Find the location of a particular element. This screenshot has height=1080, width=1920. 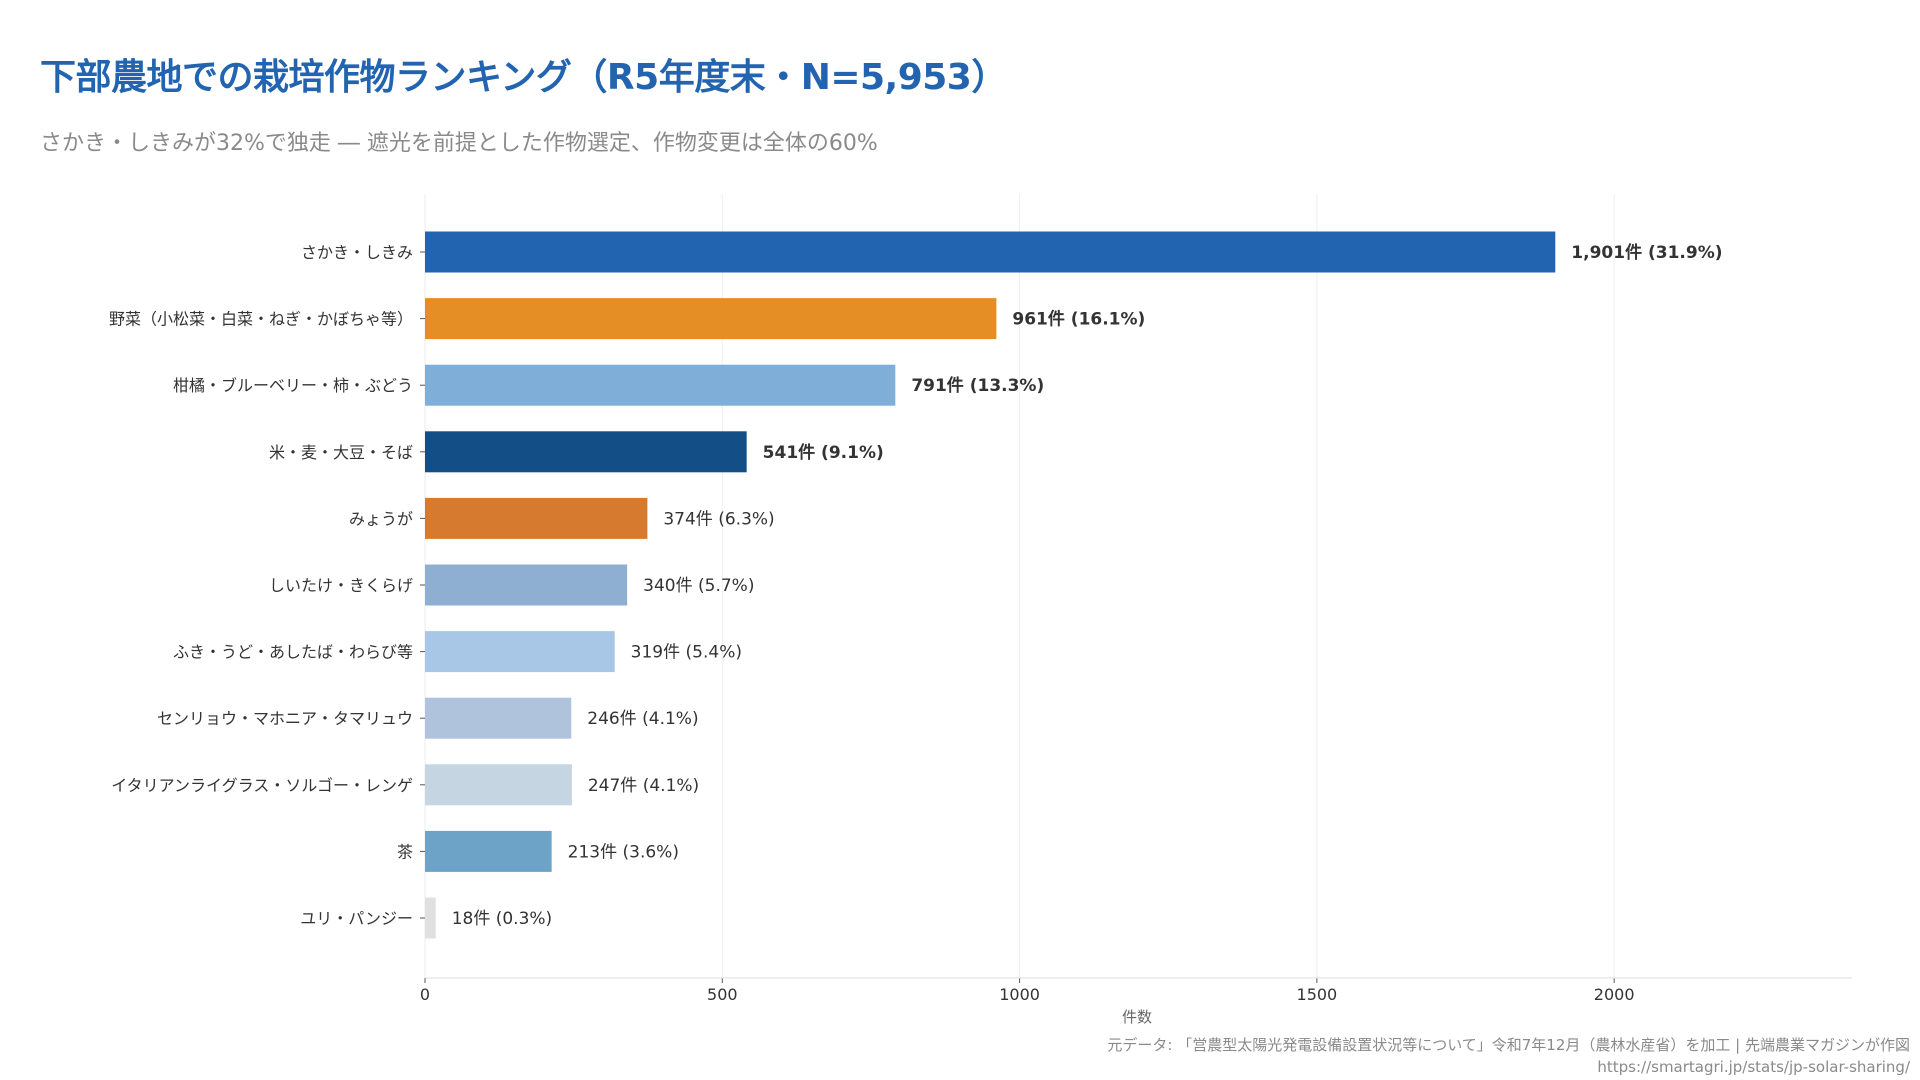

data-label: 340件 (5.7%) is located at coordinates (698, 586).